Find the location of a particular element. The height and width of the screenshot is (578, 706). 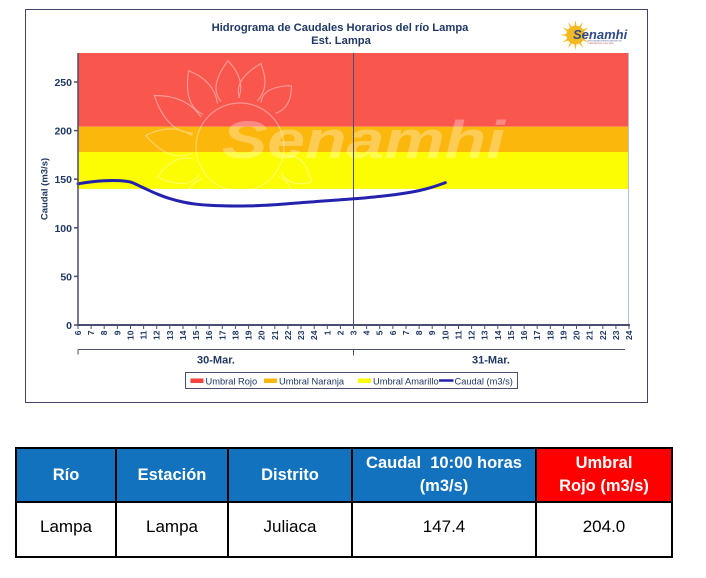

svg-text: Umbral Naranja is located at coordinates (312, 382).